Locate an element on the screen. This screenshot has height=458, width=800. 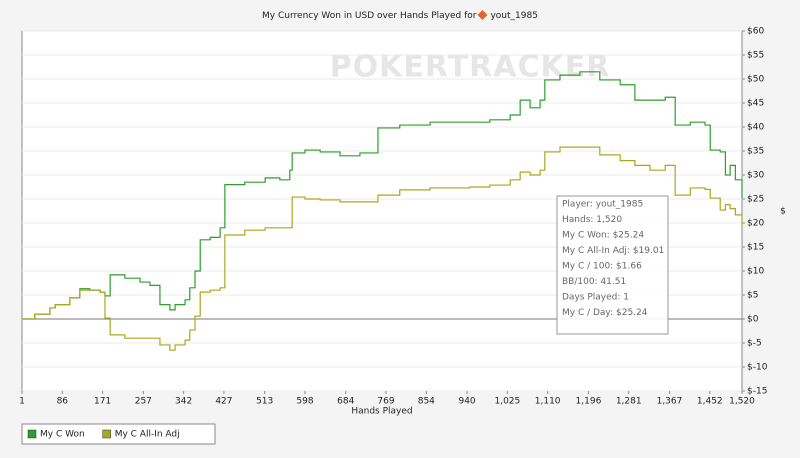
y-tick-label: $25 is located at coordinates (755, 200).